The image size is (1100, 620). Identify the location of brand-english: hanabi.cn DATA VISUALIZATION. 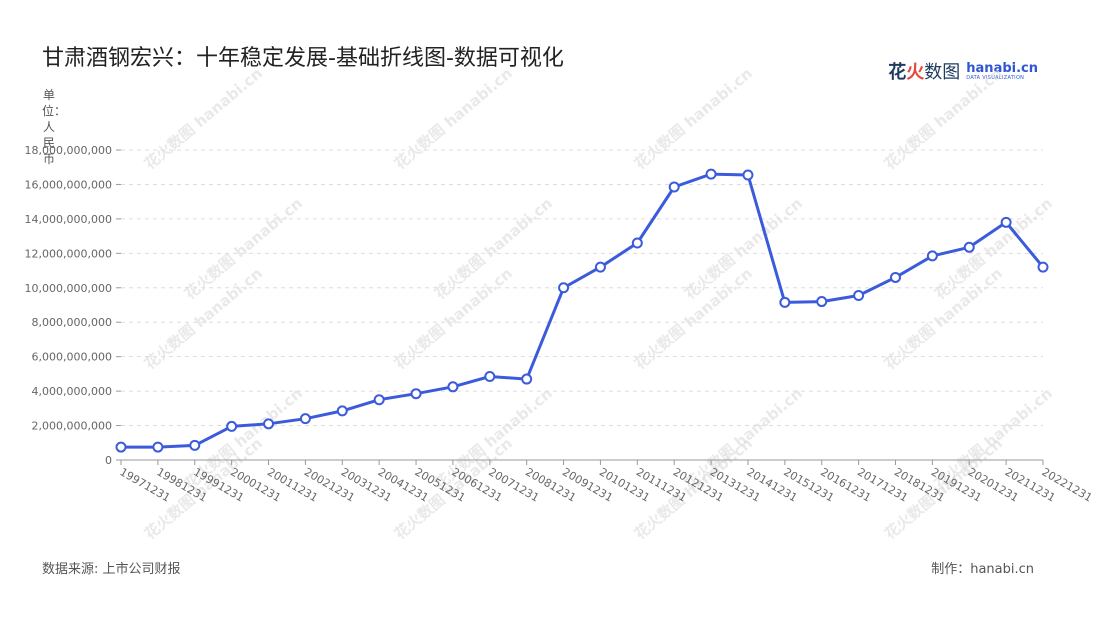
(1002, 71).